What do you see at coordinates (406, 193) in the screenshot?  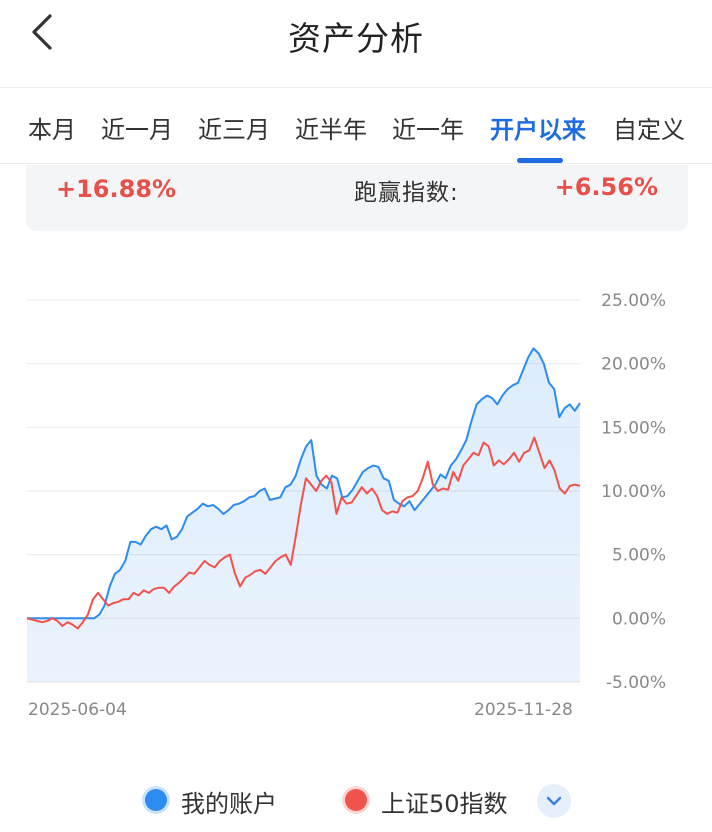 I see `beat-index-label: 跑赢指数:` at bounding box center [406, 193].